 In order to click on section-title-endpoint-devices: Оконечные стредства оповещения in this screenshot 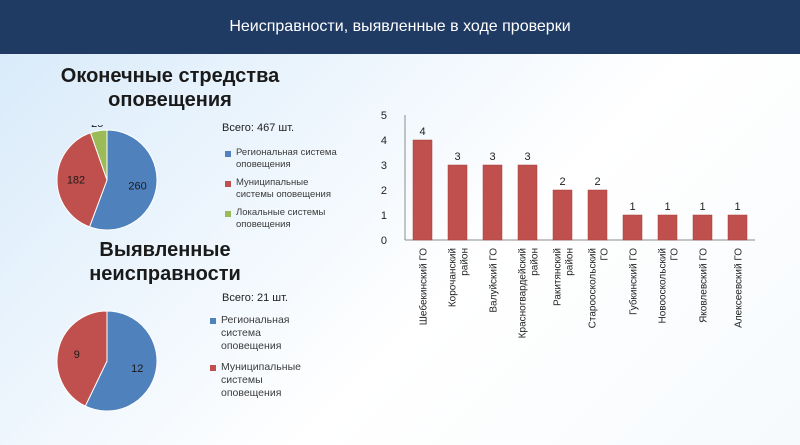, I will do `click(170, 88)`.